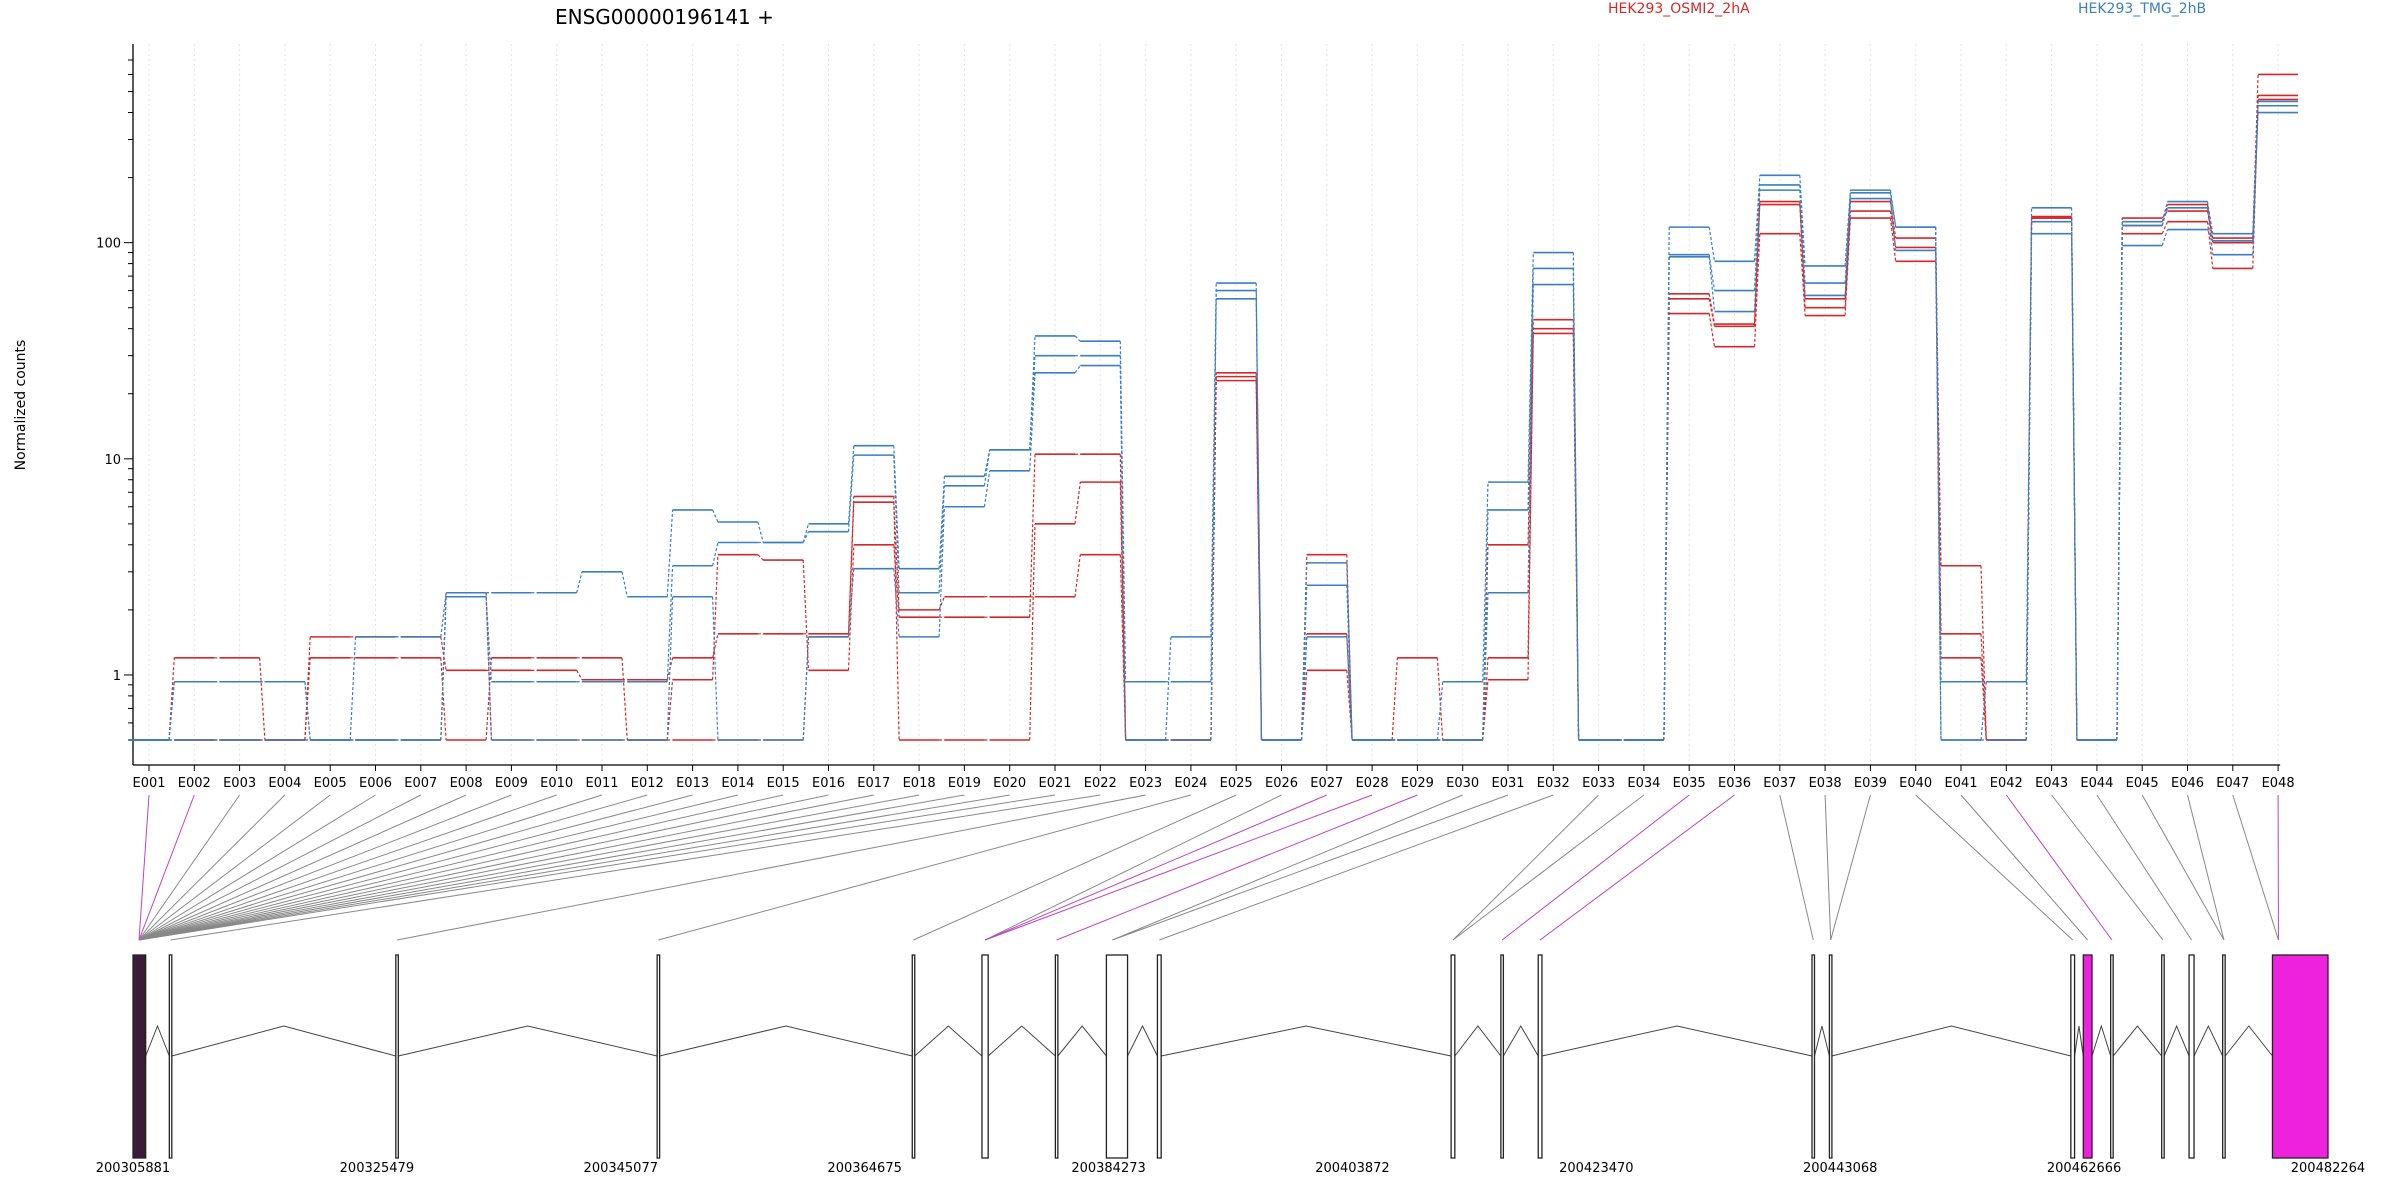 This screenshot has height=1200, width=2400. I want to click on exon-label-e013: E013, so click(692, 783).